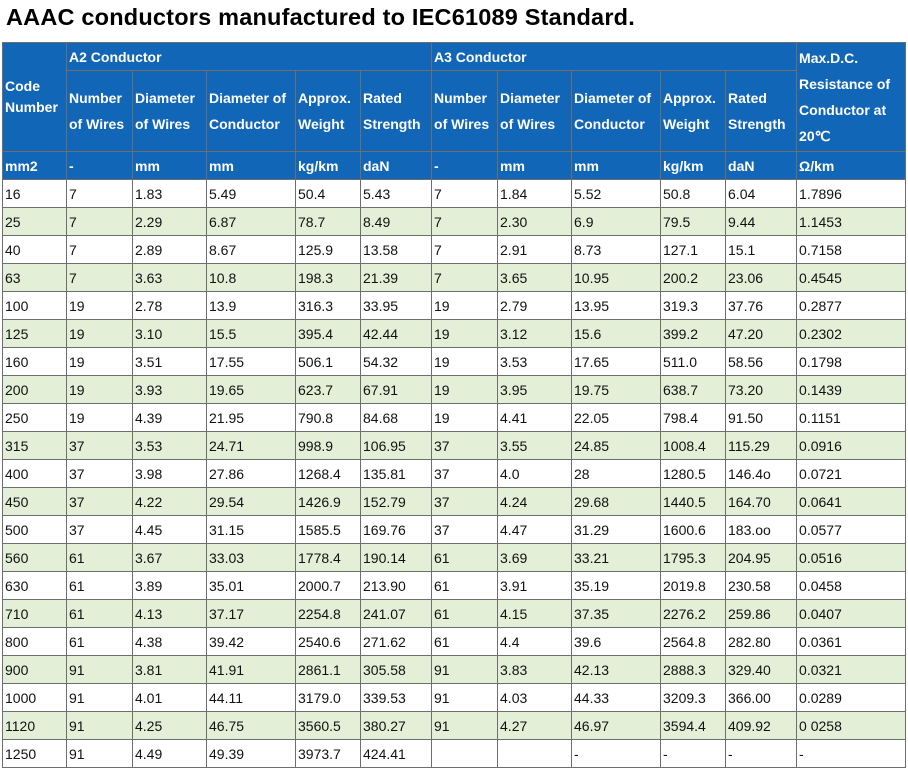  Describe the element at coordinates (535, 249) in the screenshot. I see `table-cell: 2.91` at that location.